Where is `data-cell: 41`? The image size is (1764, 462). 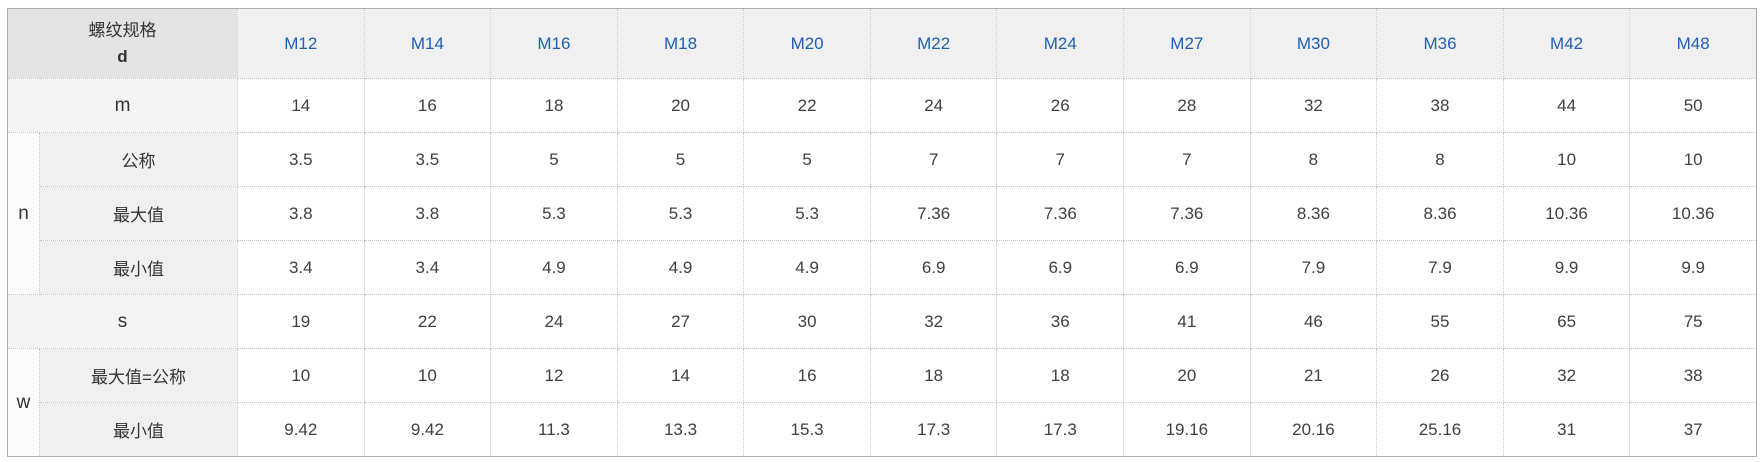 data-cell: 41 is located at coordinates (1187, 321).